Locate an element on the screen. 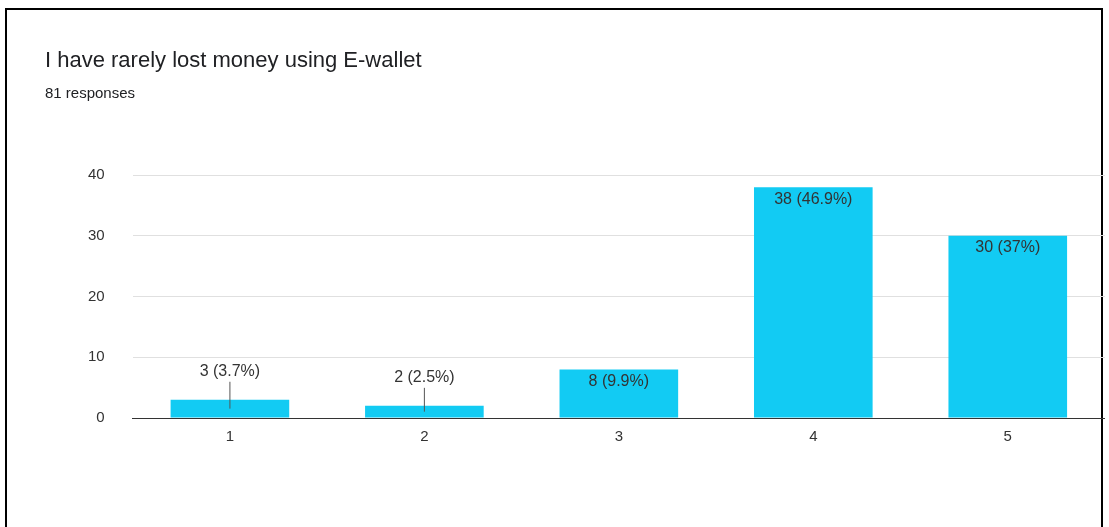 Image resolution: width=1109 pixels, height=527 pixels. data-label: 38 (46.9%) is located at coordinates (813, 198).